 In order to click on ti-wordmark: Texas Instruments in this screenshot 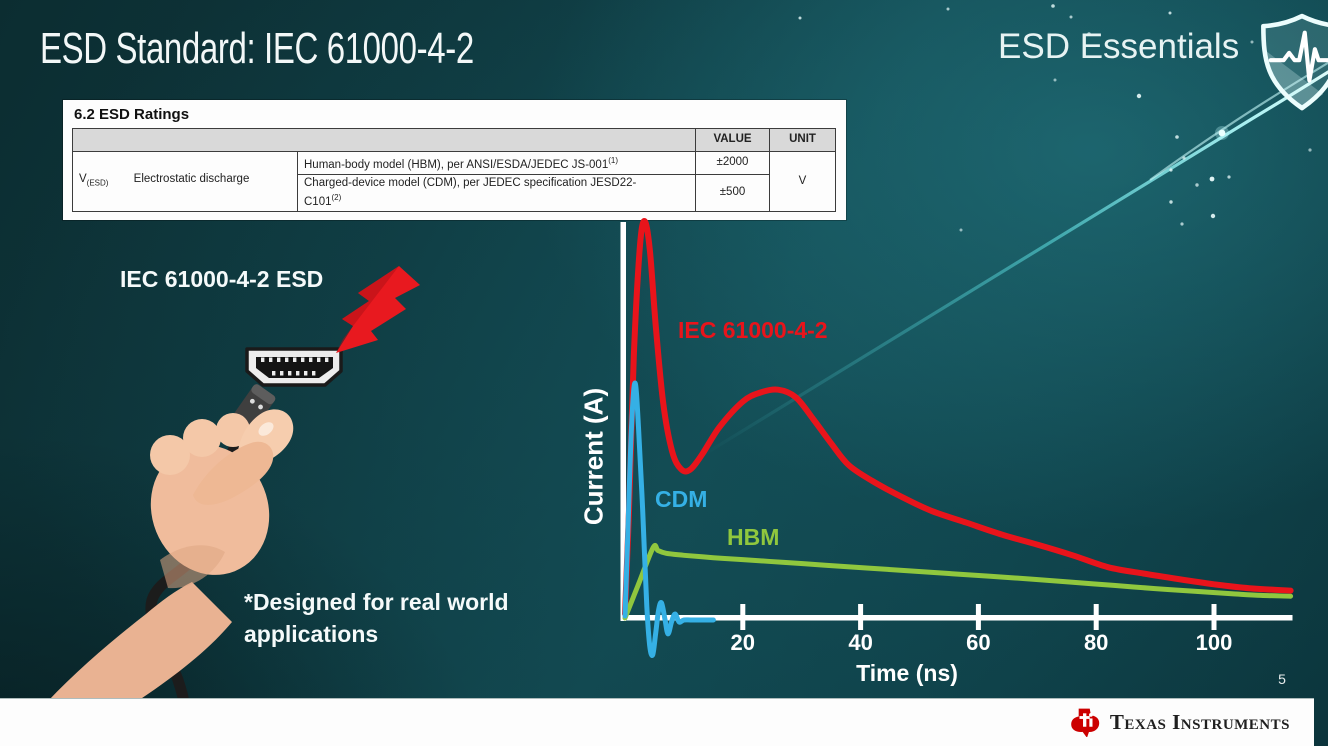, I will do `click(1199, 721)`.